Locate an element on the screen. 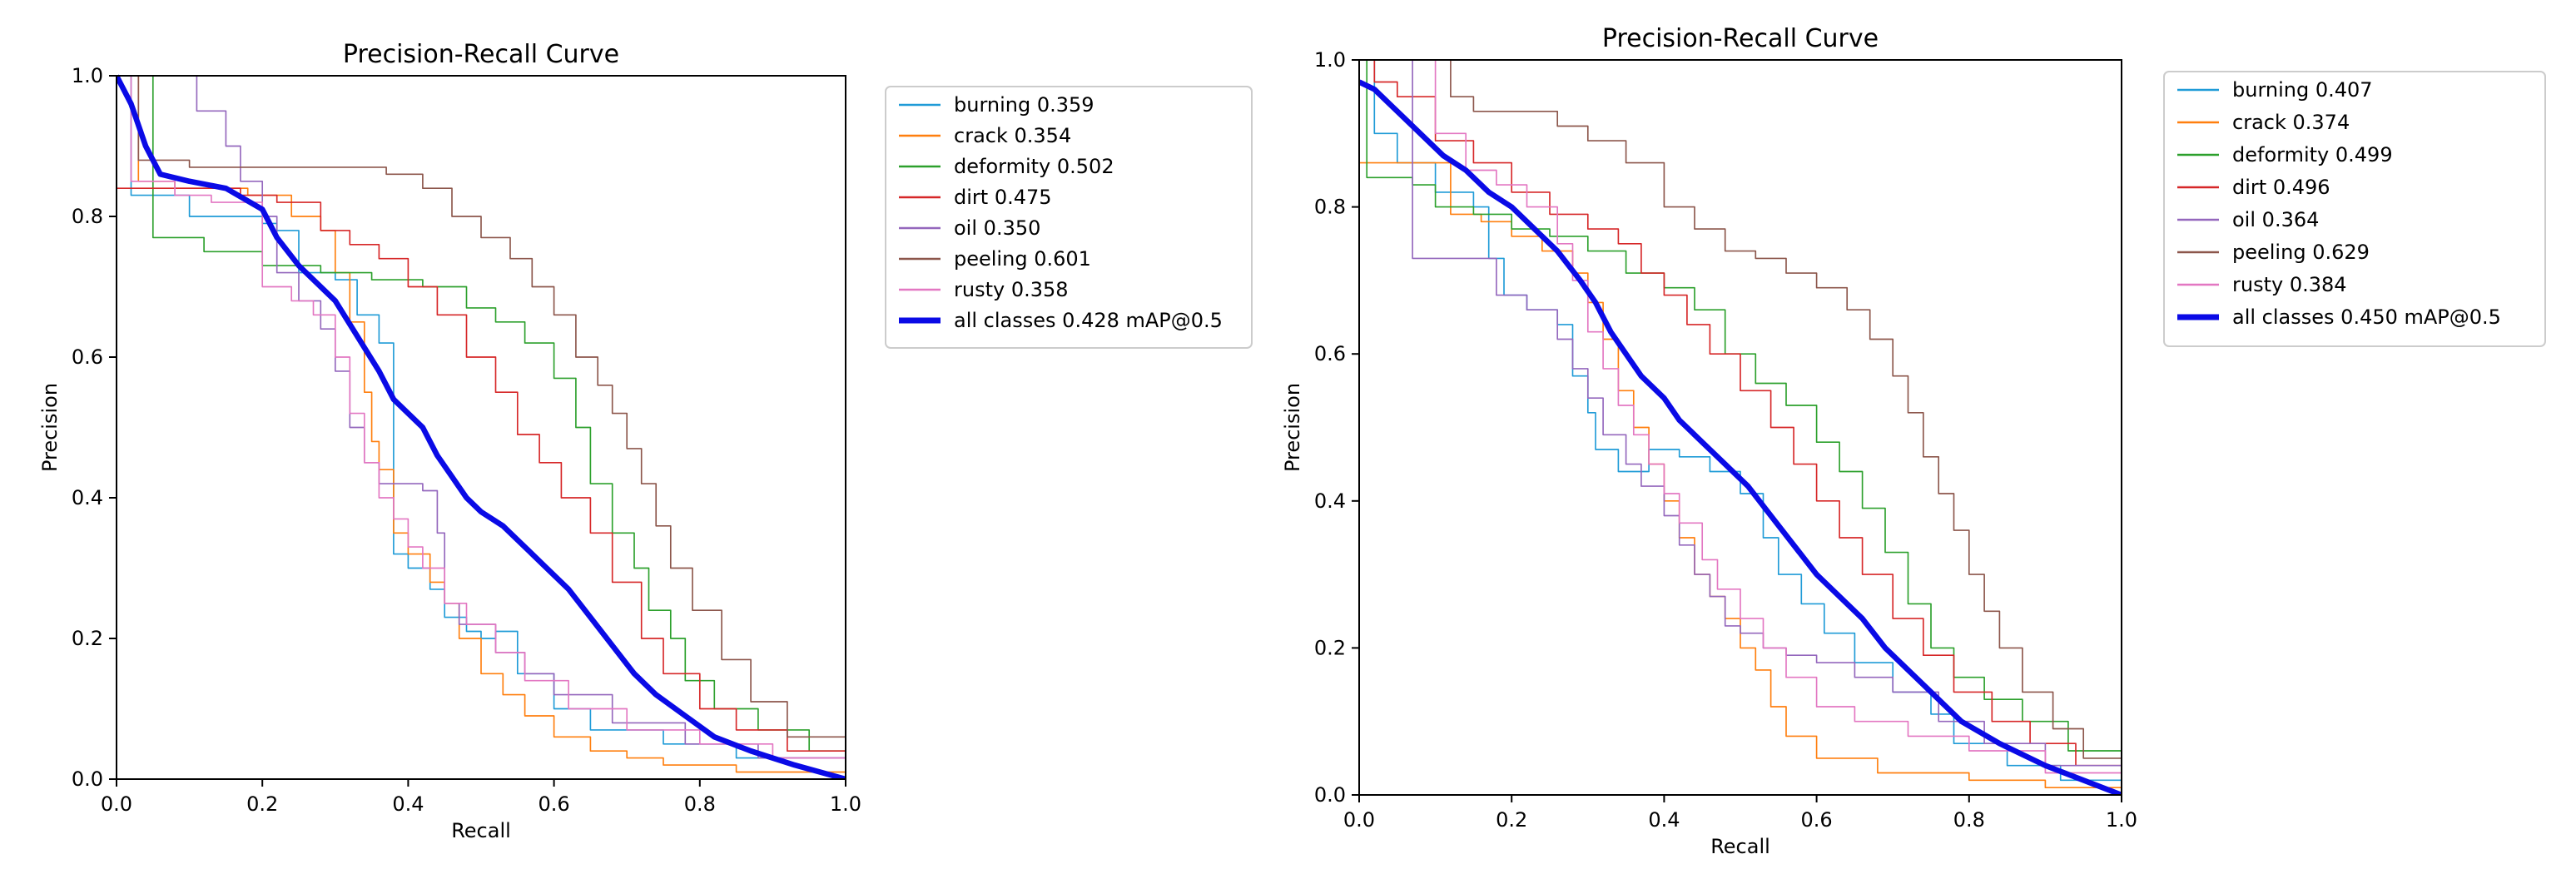 This screenshot has height=884, width=2576. legend-entry-dirt: dirt 0.475 is located at coordinates (1003, 197).